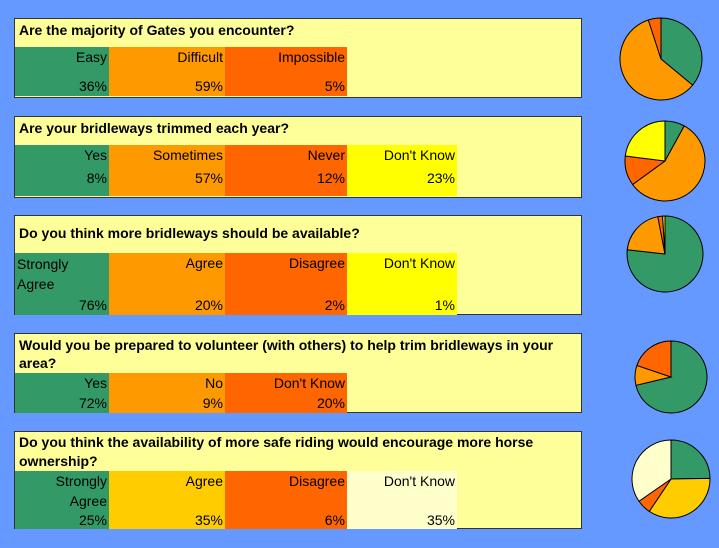 This screenshot has width=719, height=548. Describe the element at coordinates (681, 51) in the screenshot. I see `pie-slice-easy` at that location.